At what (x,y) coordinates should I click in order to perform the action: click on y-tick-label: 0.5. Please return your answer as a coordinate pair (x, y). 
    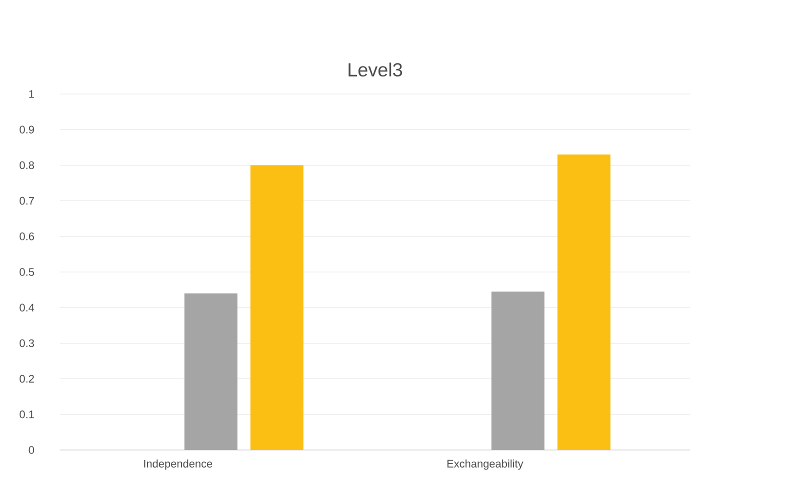
    Looking at the image, I should click on (27, 272).